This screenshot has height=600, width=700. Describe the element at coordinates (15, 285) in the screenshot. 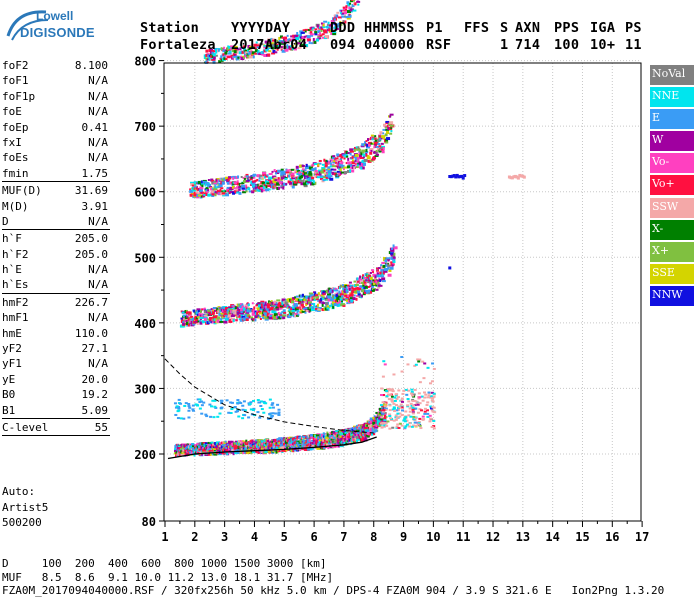

I see `param-key: h`Es` at that location.